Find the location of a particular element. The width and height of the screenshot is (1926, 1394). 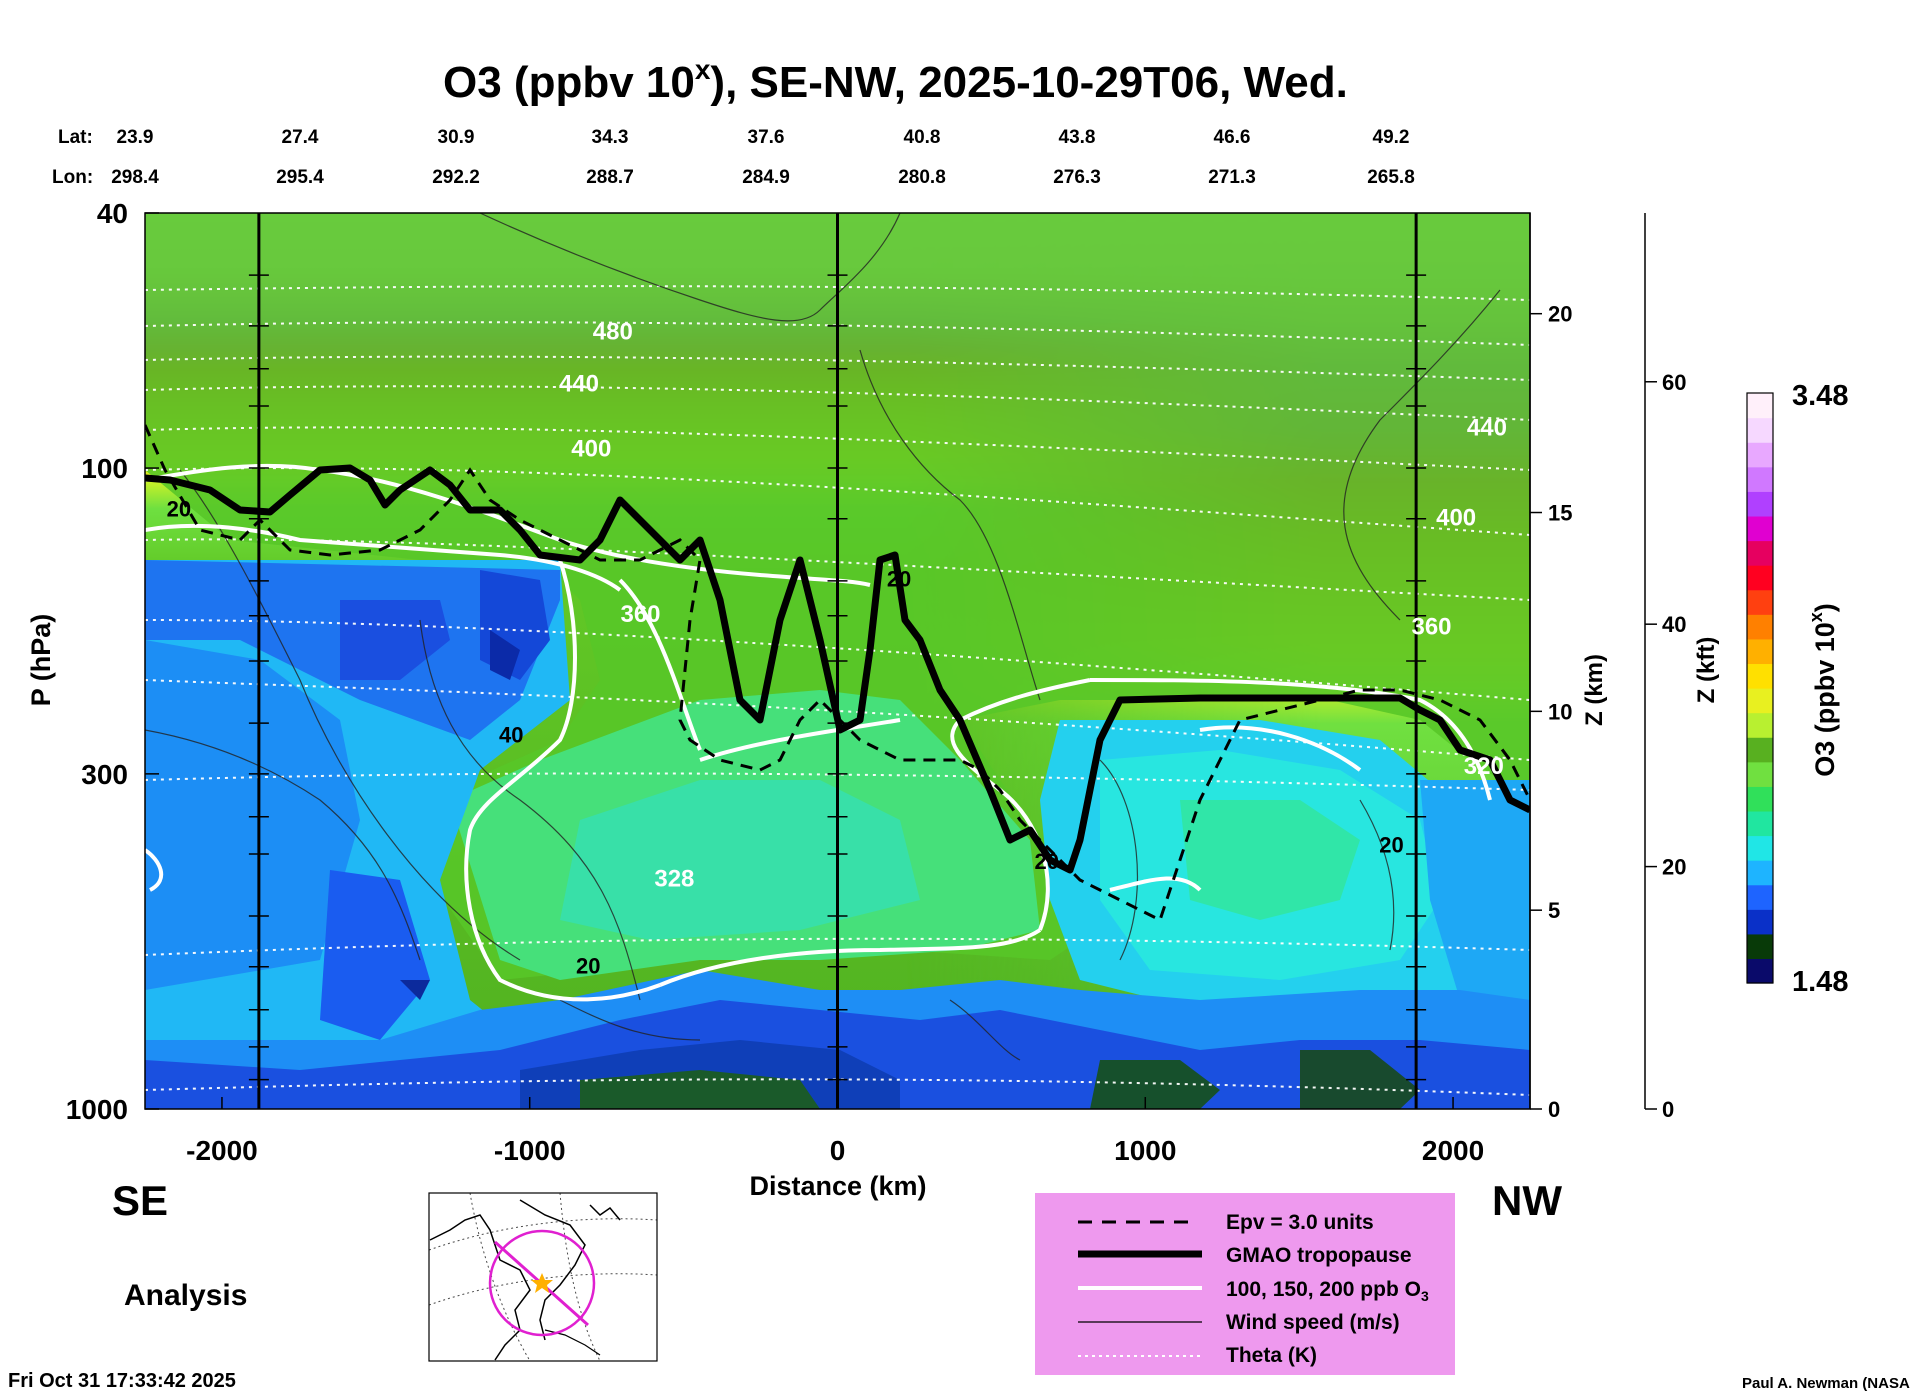

z-kft-tick-label: 60 is located at coordinates (1674, 382).